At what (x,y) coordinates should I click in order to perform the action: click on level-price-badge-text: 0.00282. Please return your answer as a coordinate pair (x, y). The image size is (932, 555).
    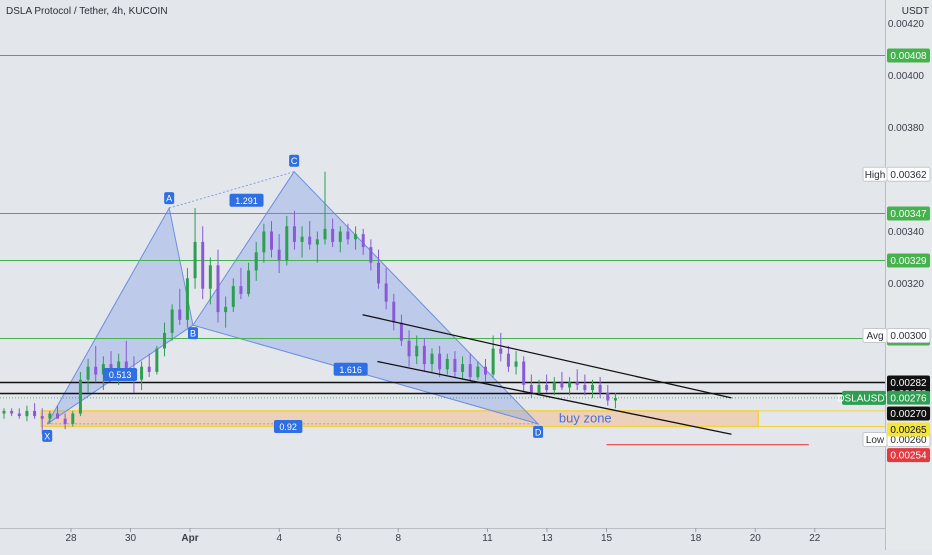
    Looking at the image, I should click on (908, 383).